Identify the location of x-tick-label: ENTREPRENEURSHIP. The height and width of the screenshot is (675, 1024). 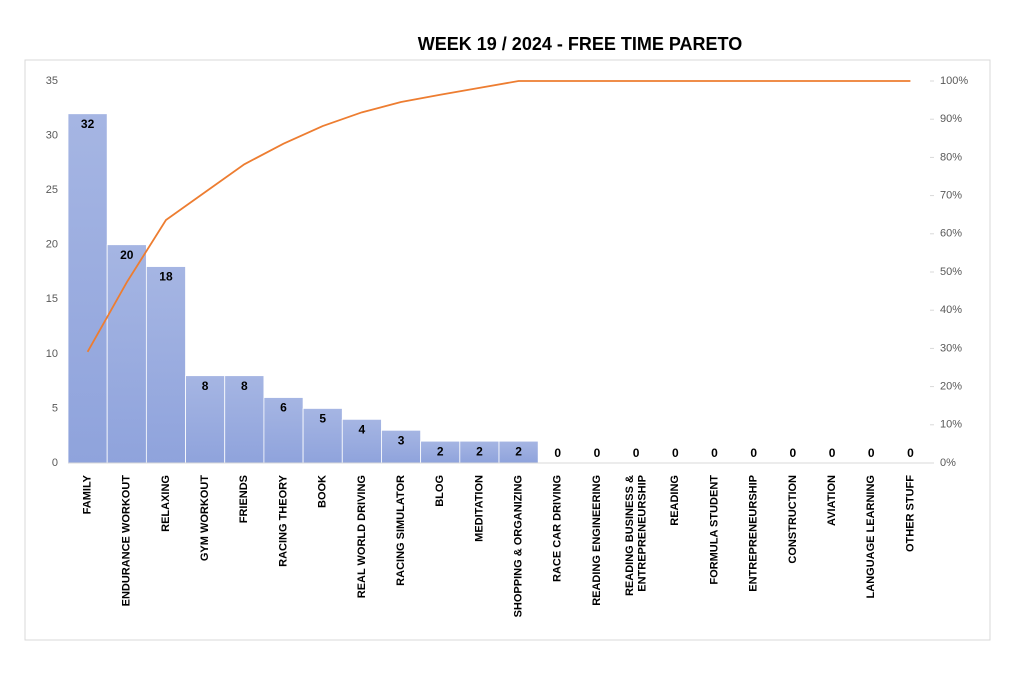
(754, 533).